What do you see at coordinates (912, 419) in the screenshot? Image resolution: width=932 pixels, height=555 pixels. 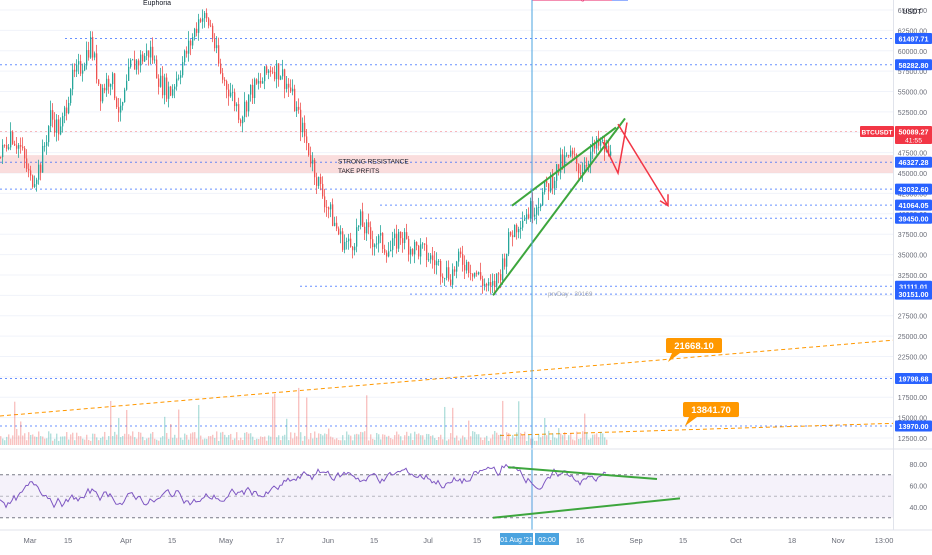 I see `price-tick-label: 15000.00` at bounding box center [912, 419].